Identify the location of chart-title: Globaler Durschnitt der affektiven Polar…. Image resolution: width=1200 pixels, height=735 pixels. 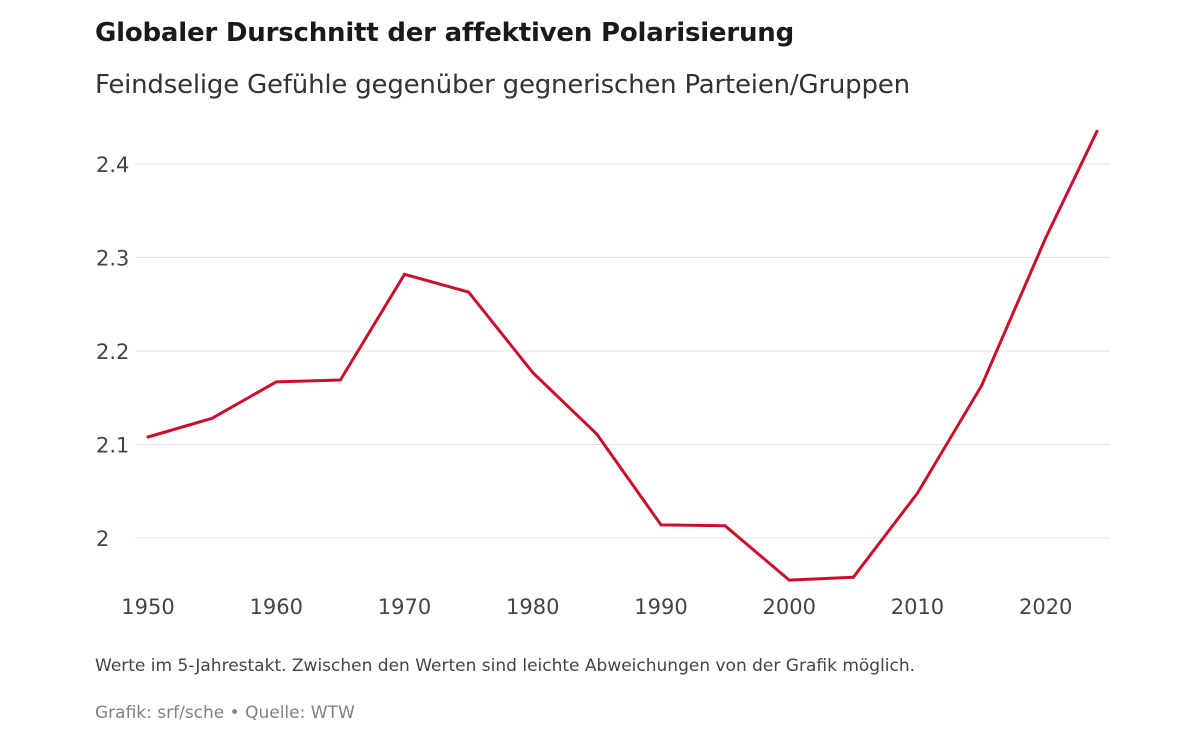
(445, 33).